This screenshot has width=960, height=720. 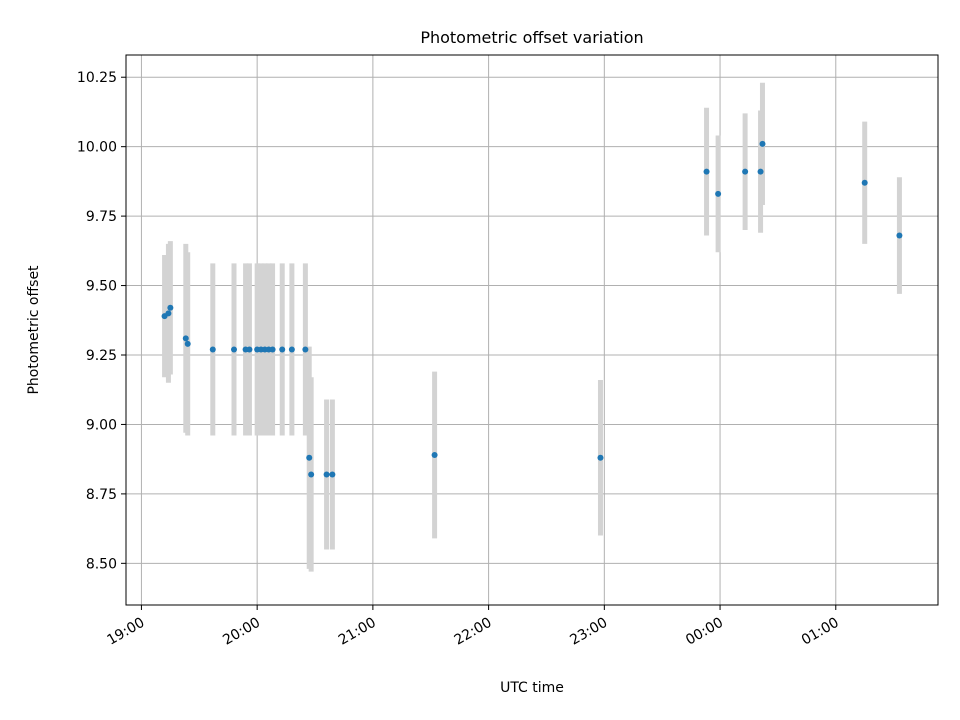 I want to click on y-tick-label: 9.75, so click(x=101, y=217).